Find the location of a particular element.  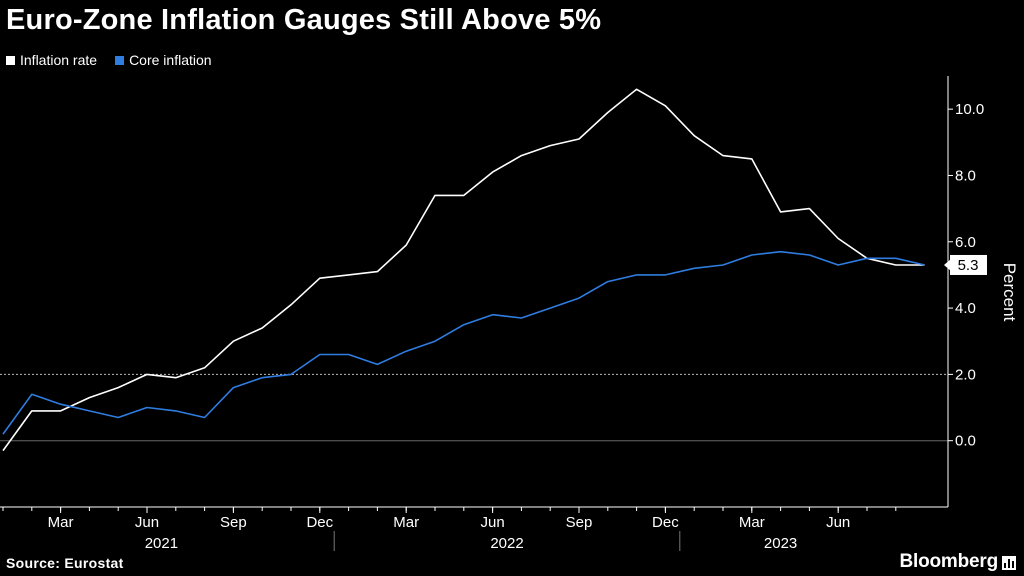

year-label: 2021 is located at coordinates (161, 543).